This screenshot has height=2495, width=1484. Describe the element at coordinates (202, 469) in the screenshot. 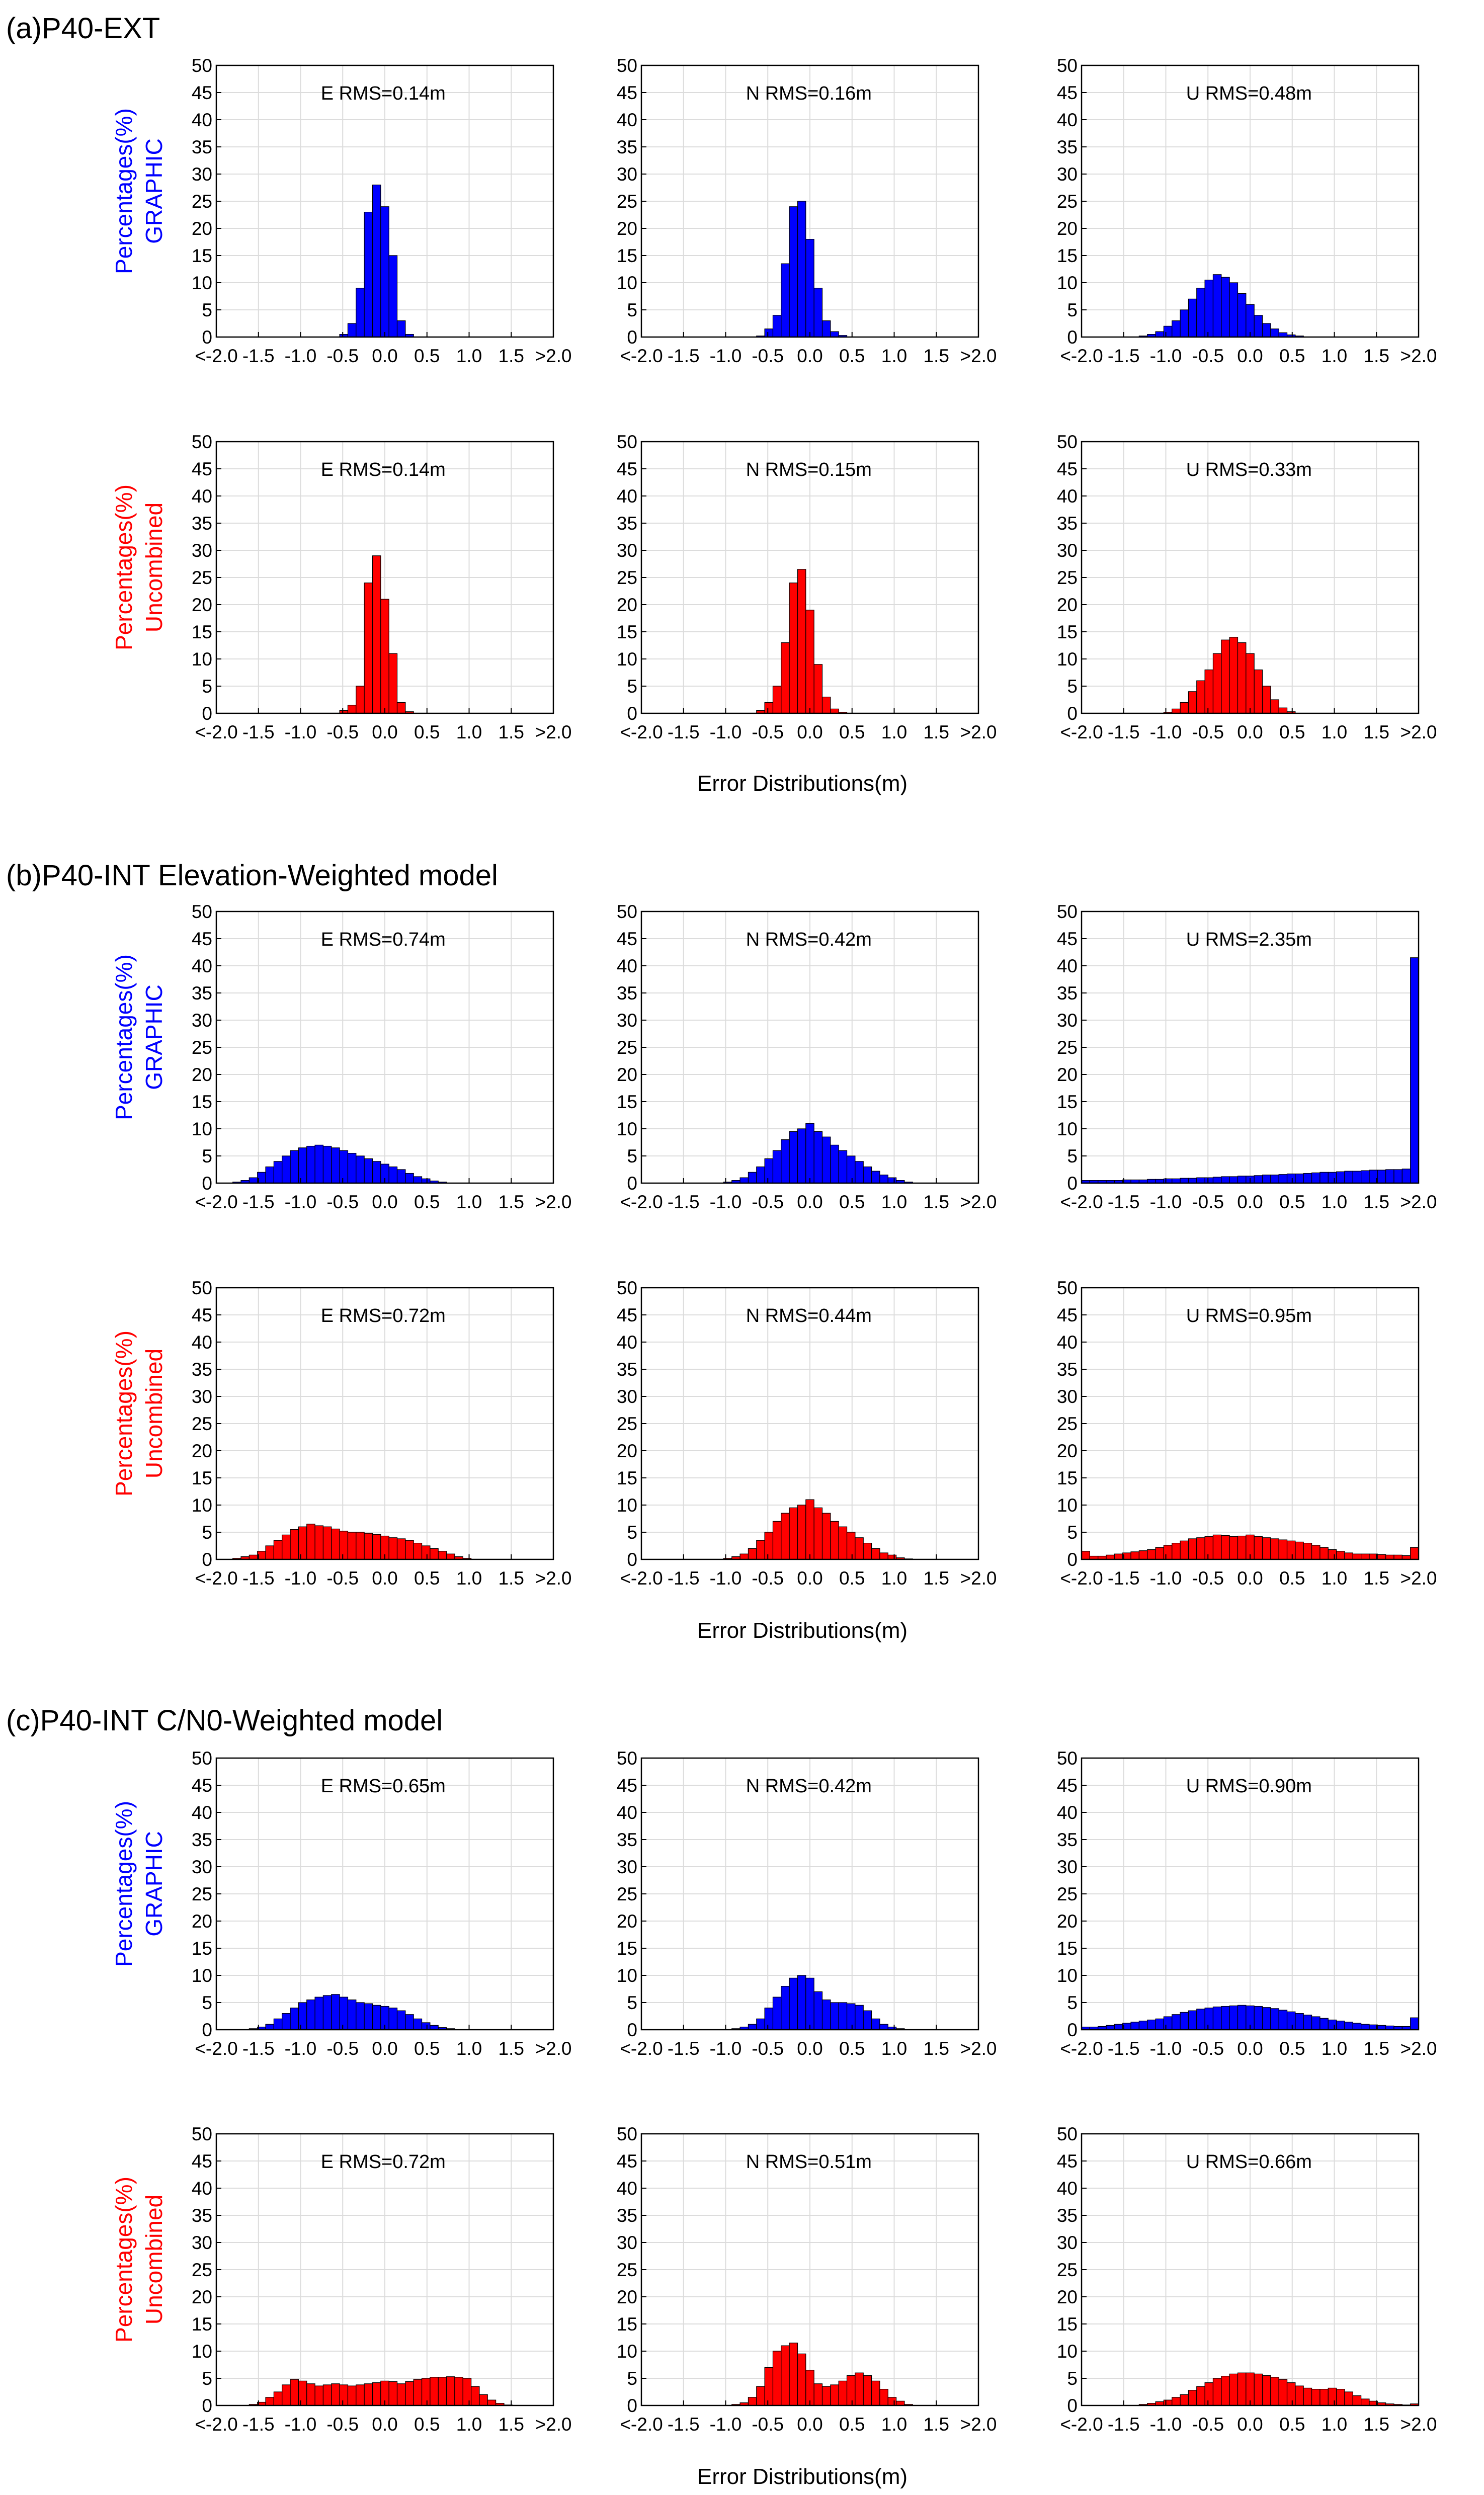

I see `y-tick-label: 45` at that location.